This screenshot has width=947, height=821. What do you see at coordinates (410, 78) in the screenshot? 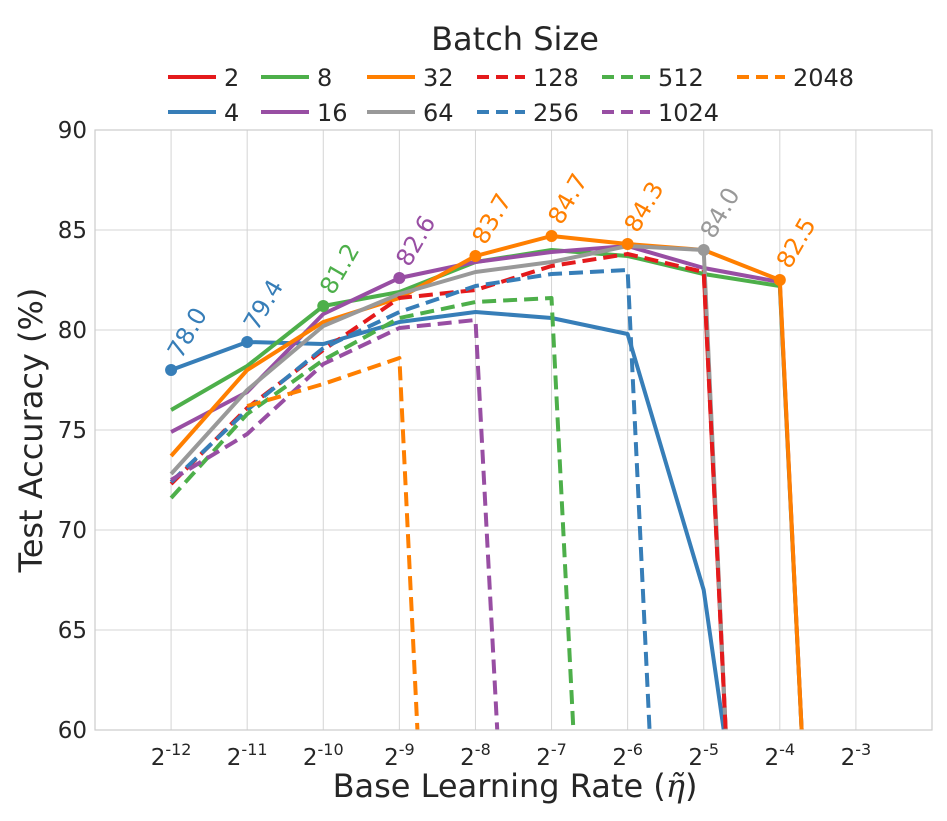
I see `legend-item-32: 32` at bounding box center [410, 78].